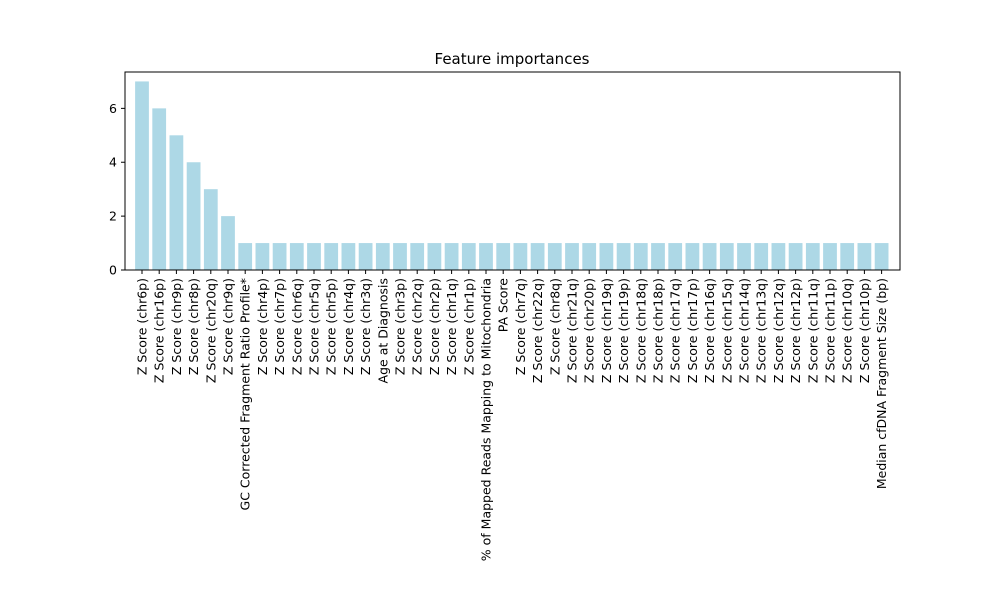 This screenshot has width=1000, height=600. I want to click on x-tick-label: Z Score (chr7p), so click(279, 326).